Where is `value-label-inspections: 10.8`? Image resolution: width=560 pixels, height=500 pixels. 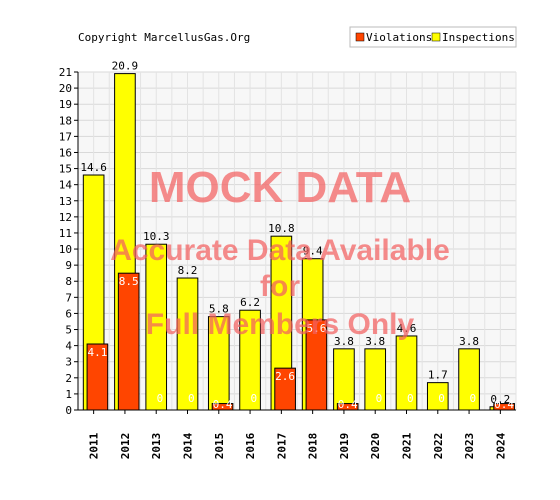
value-label-inspections: 10.8 is located at coordinates (281, 228).